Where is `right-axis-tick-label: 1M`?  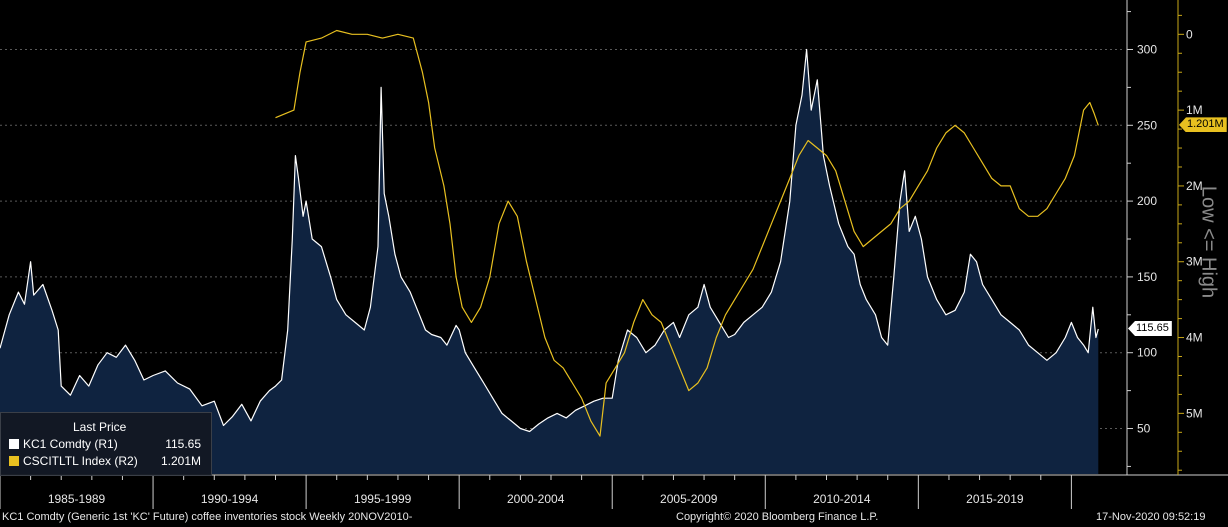
right-axis-tick-label: 1M is located at coordinates (1194, 110).